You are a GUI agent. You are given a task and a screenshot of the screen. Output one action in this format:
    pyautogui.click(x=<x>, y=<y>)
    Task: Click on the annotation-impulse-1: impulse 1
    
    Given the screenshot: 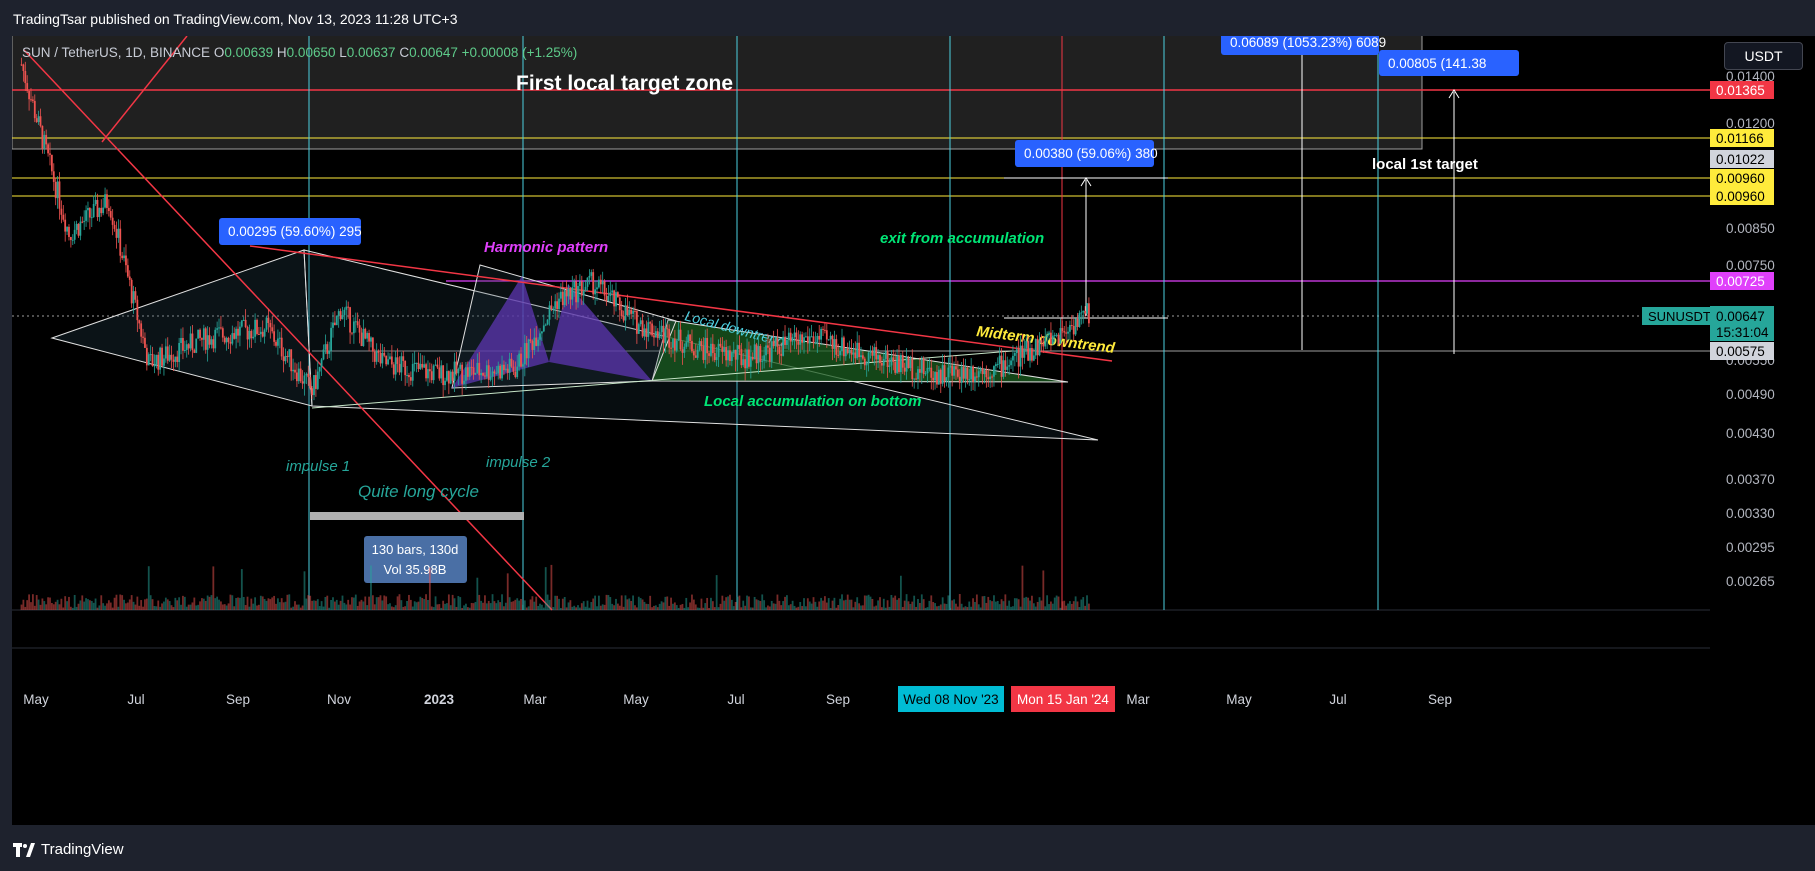 What is the action you would take?
    pyautogui.click(x=318, y=466)
    